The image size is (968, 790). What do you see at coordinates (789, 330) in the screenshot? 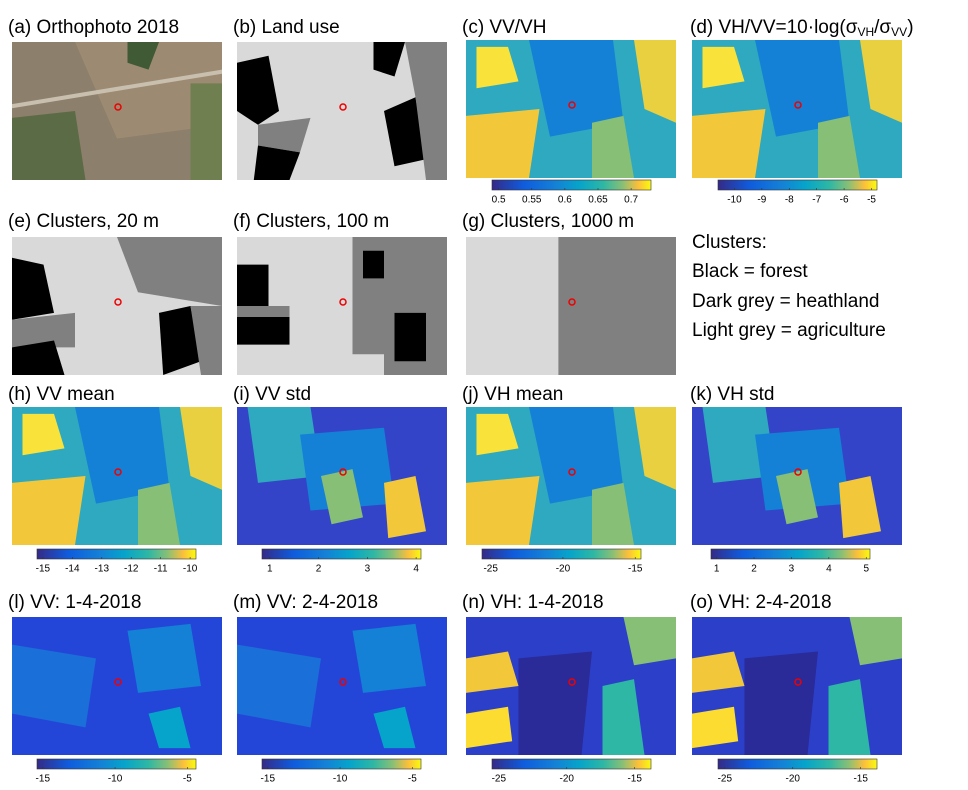
I see `legend-item: Light grey = agriculture` at bounding box center [789, 330].